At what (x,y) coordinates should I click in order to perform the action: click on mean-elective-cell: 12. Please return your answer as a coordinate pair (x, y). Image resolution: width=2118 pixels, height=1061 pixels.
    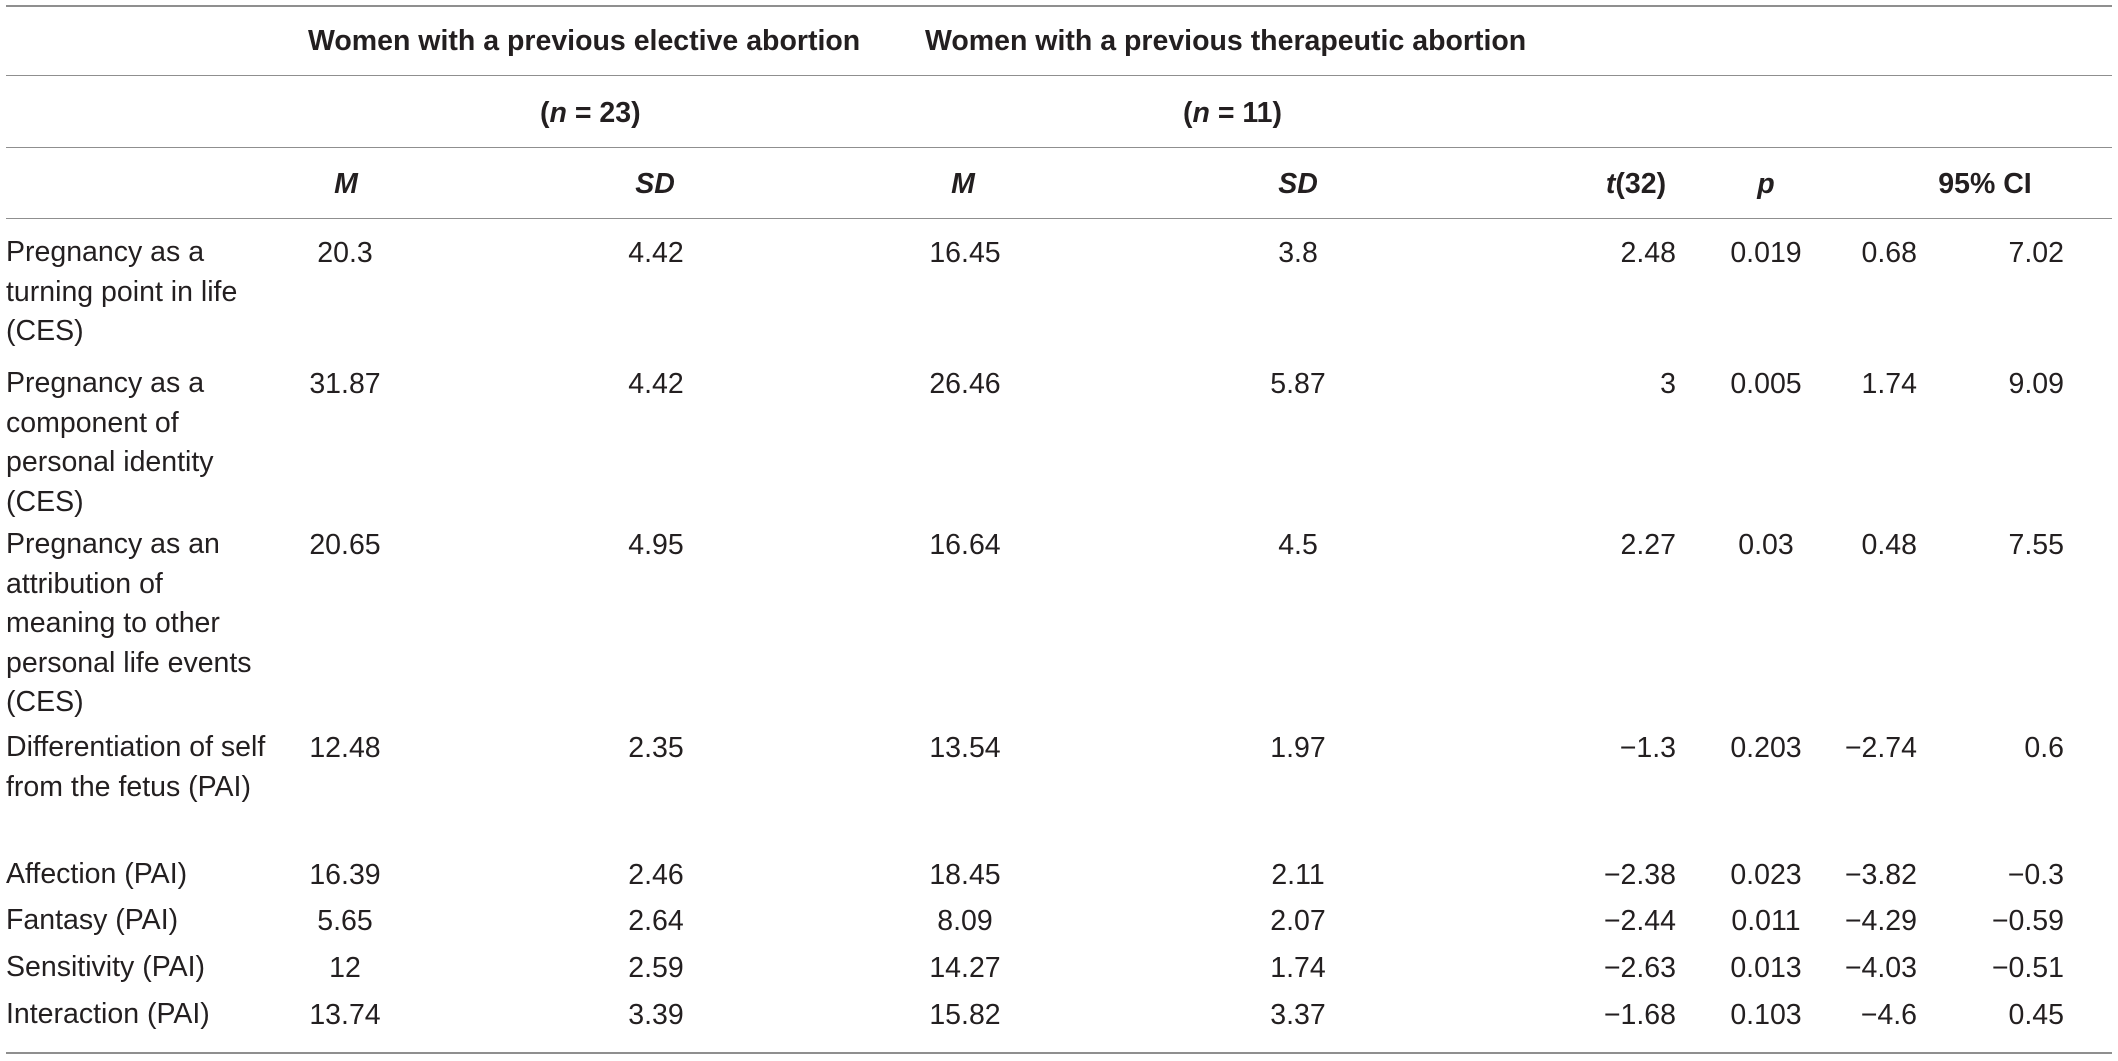
    Looking at the image, I should click on (345, 968).